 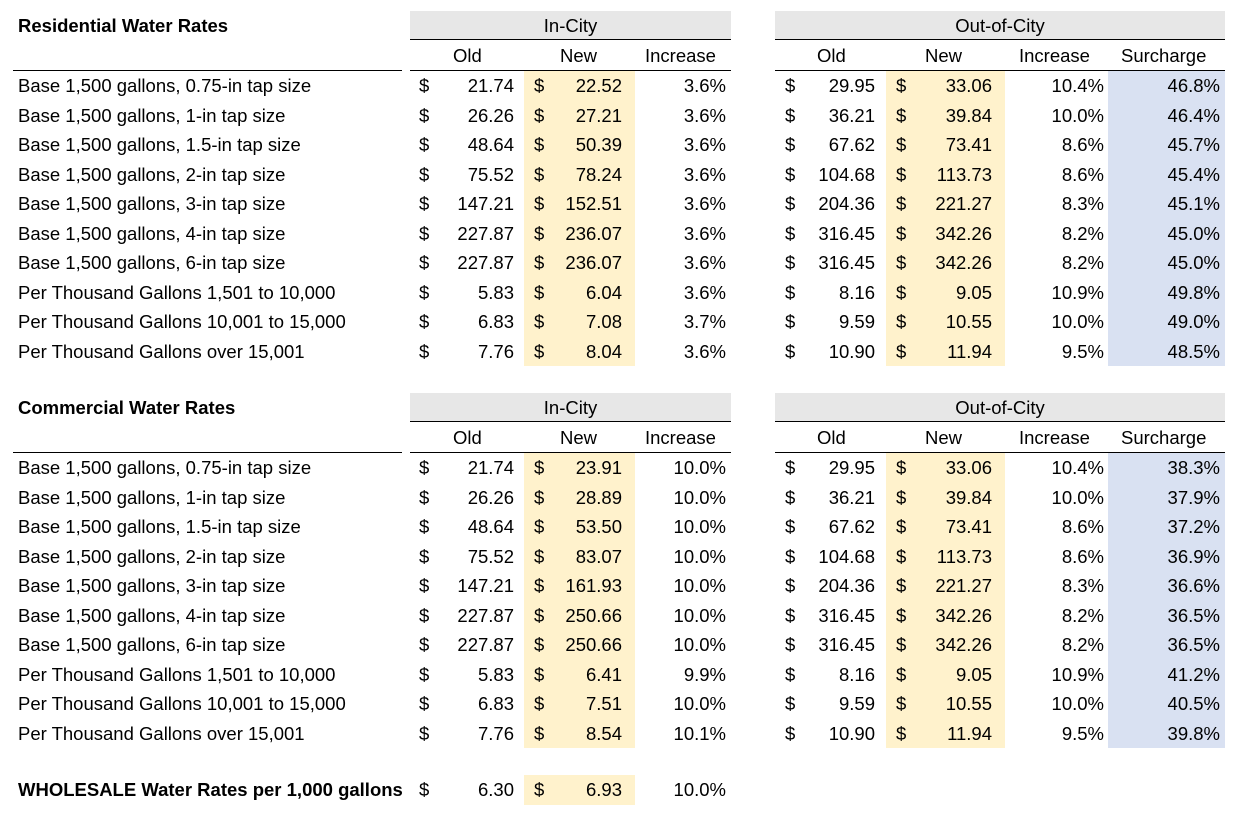 What do you see at coordinates (579, 674) in the screenshot?
I see `in-city-new-cell: $6.41` at bounding box center [579, 674].